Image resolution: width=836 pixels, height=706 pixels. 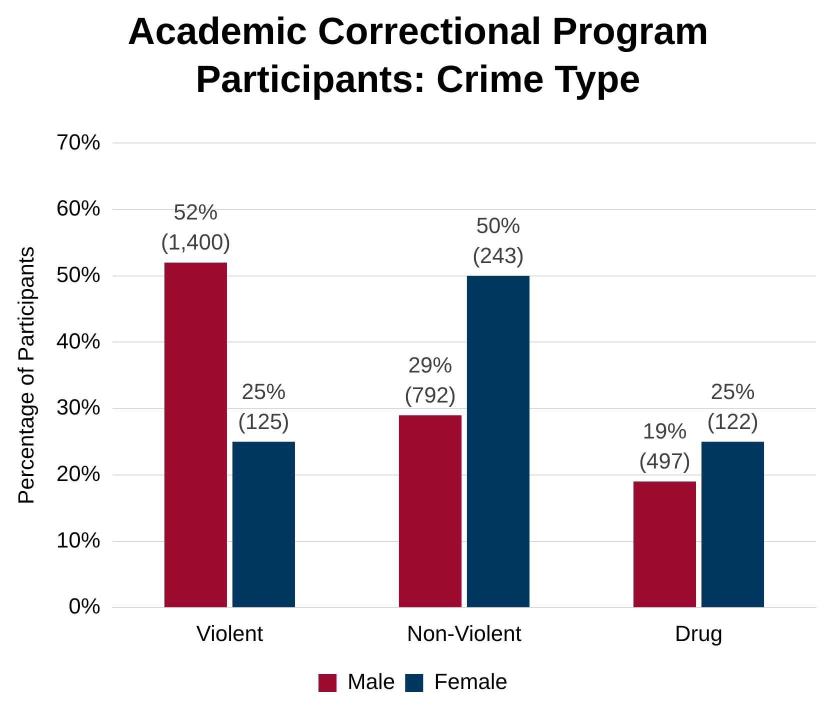 What do you see at coordinates (264, 406) in the screenshot?
I see `data-label: 25% (125)` at bounding box center [264, 406].